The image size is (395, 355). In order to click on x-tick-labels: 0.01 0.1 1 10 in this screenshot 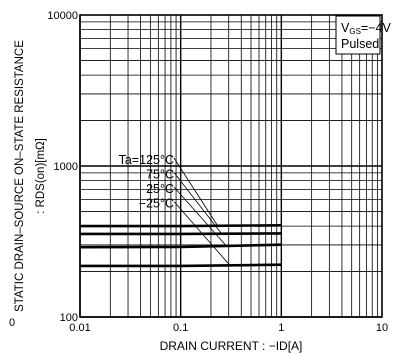, I will do `click(228, 328)`.